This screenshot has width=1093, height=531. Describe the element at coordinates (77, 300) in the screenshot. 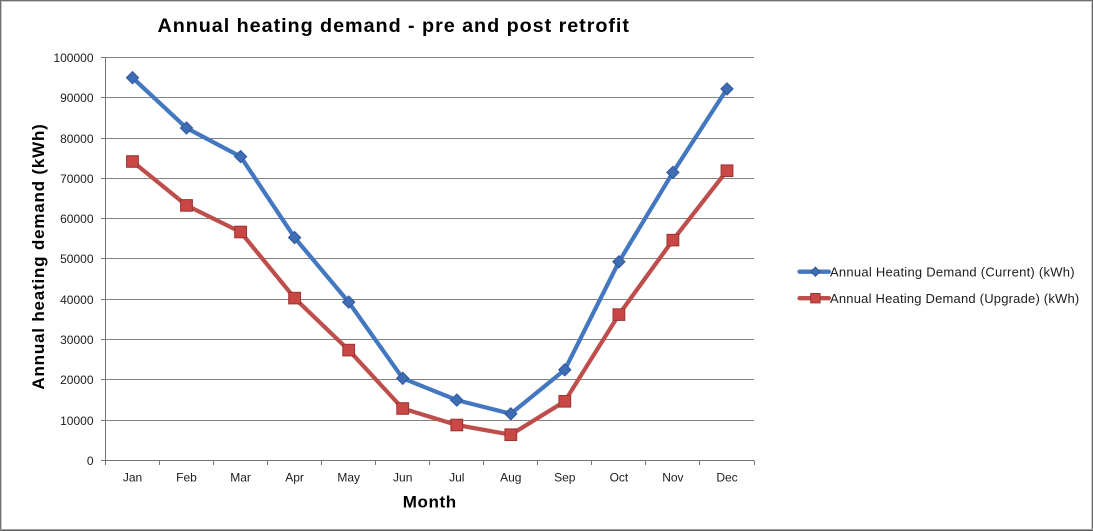

I see `svg-text: 40000` at that location.